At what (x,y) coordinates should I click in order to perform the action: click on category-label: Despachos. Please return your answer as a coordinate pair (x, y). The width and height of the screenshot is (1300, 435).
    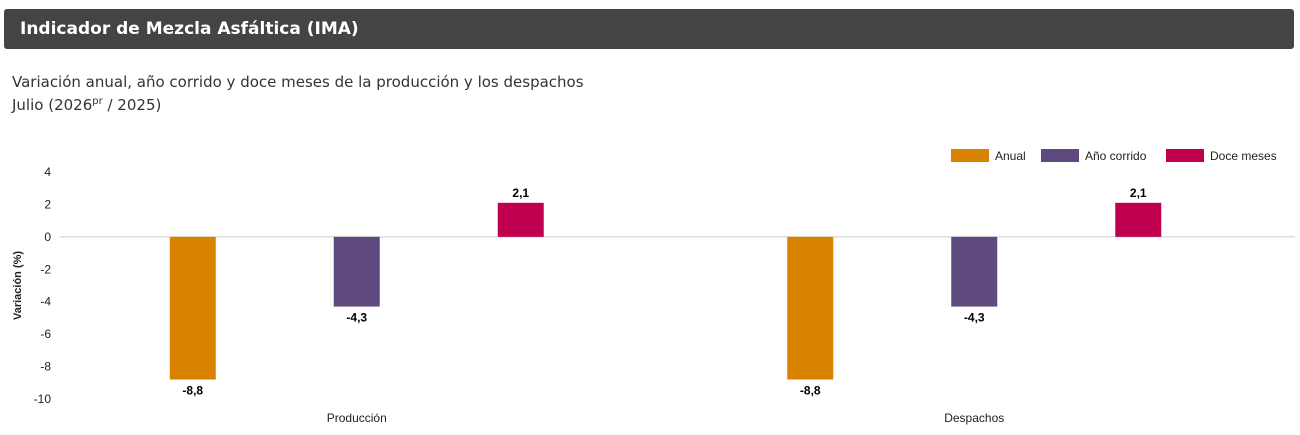
    Looking at the image, I should click on (974, 418).